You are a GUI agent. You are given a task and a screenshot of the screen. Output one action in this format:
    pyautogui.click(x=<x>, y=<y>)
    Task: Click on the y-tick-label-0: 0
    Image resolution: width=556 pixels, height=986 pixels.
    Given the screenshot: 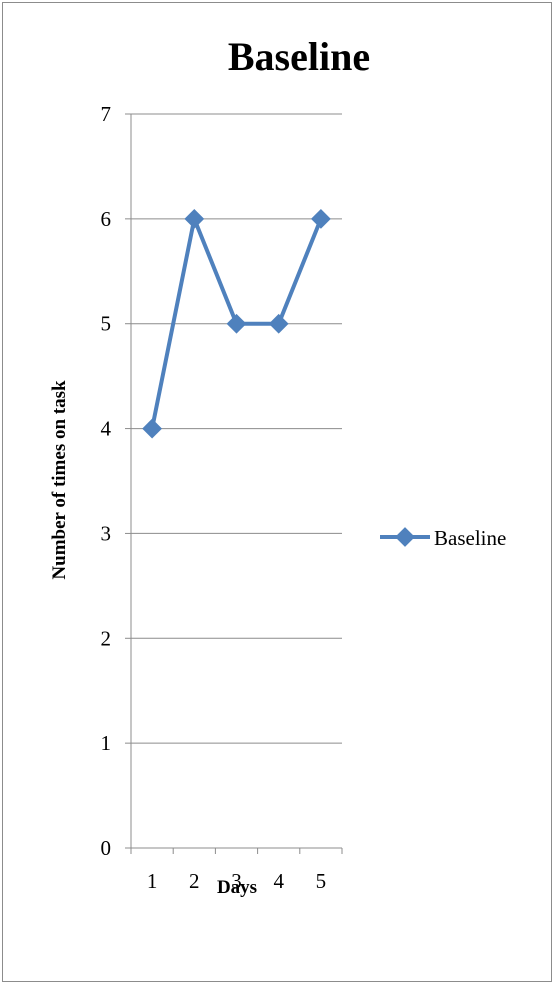 What is the action you would take?
    pyautogui.click(x=106, y=848)
    